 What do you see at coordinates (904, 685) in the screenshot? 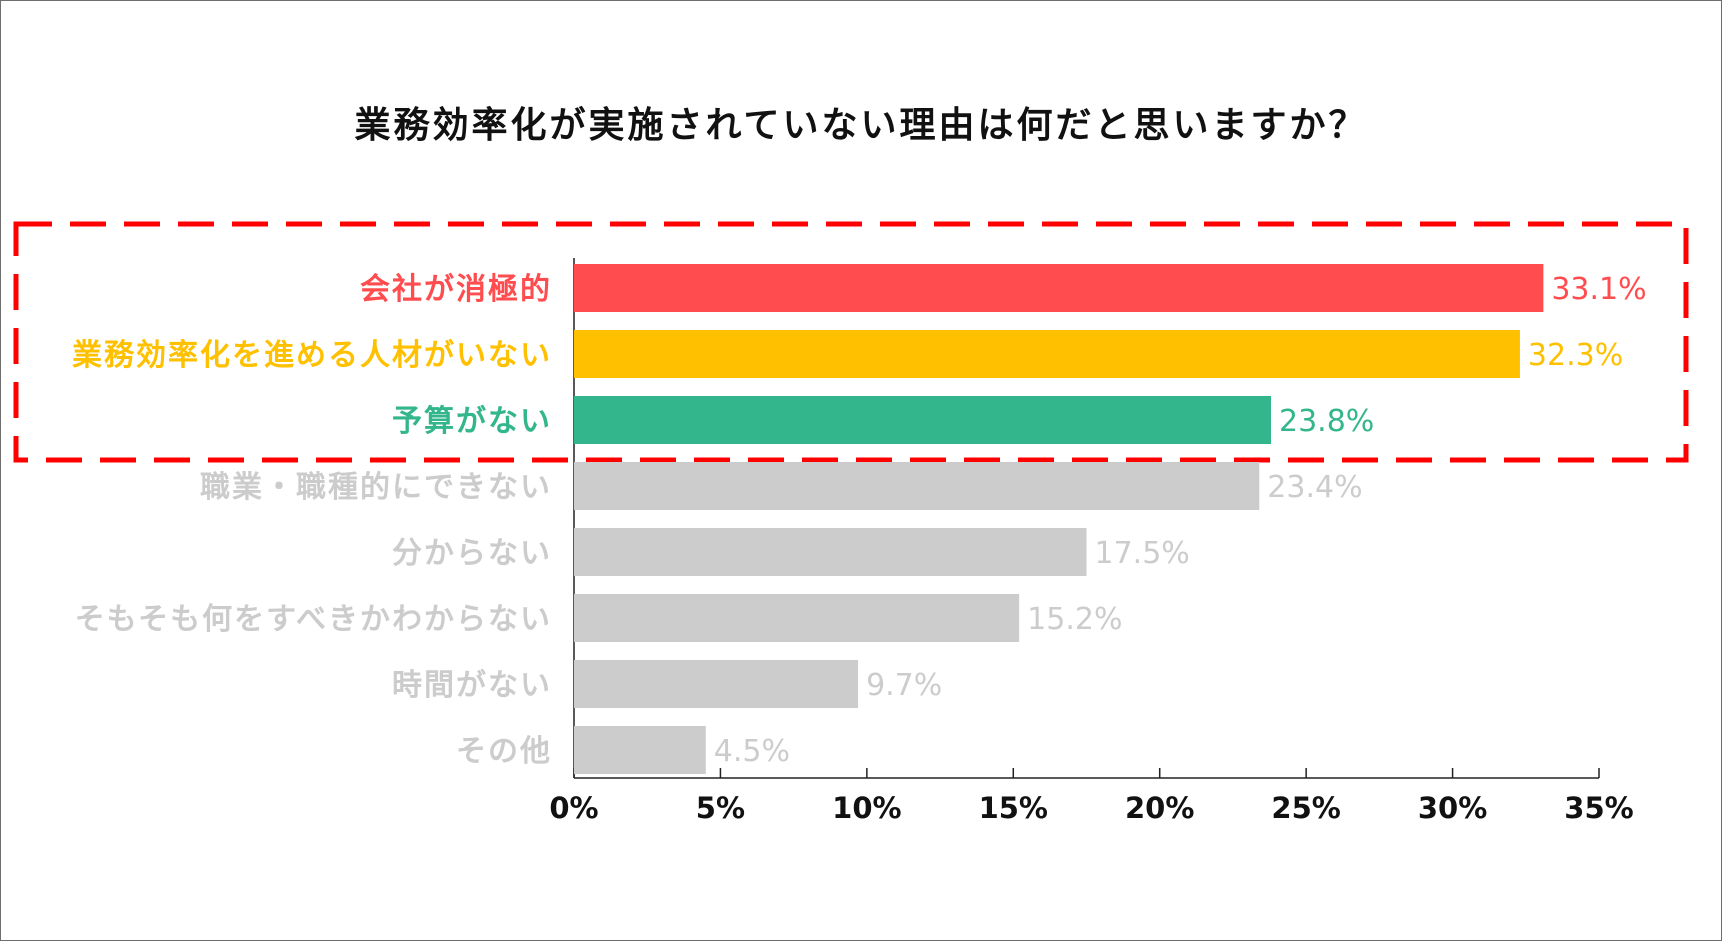
I see `value-label: 9.7%` at bounding box center [904, 685].